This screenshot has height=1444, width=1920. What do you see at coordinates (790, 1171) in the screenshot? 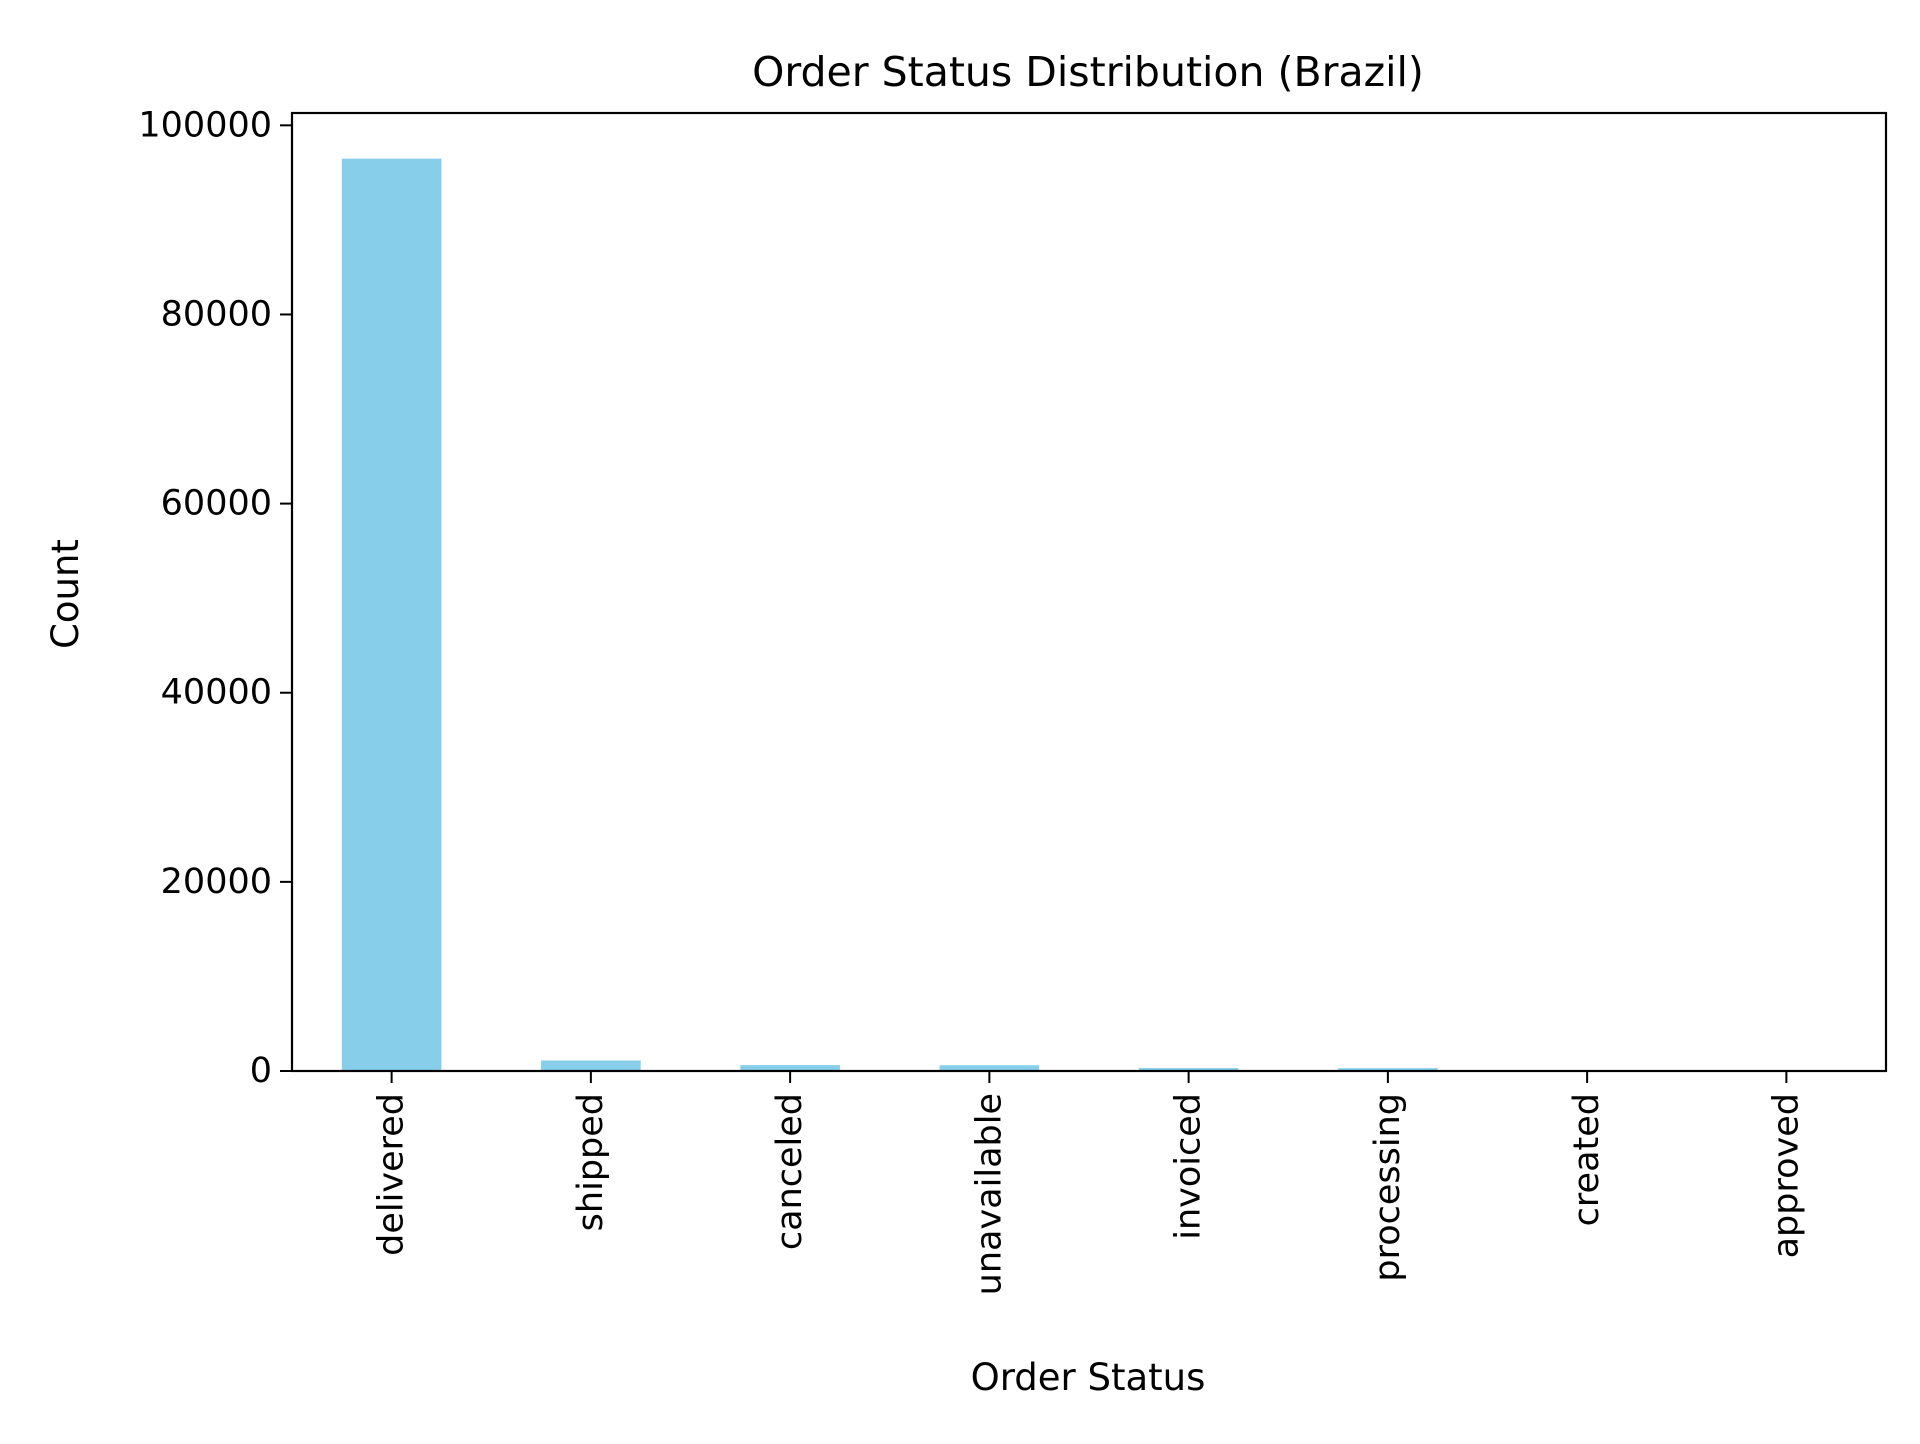
I see `x-tick-label-canceled: canceled` at bounding box center [790, 1171].